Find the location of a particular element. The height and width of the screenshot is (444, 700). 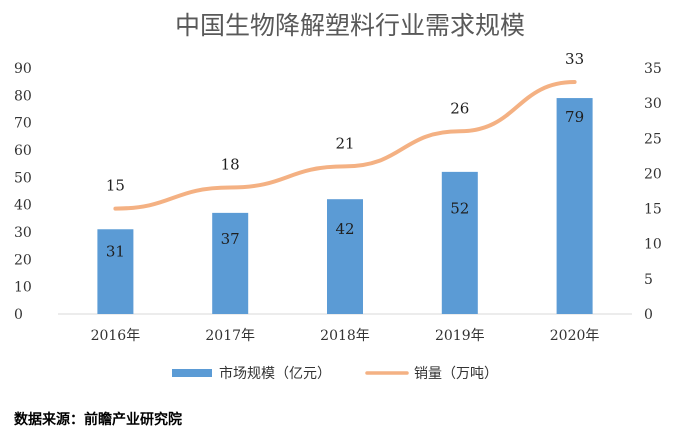

x-tick-label: 2018年 is located at coordinates (345, 336).